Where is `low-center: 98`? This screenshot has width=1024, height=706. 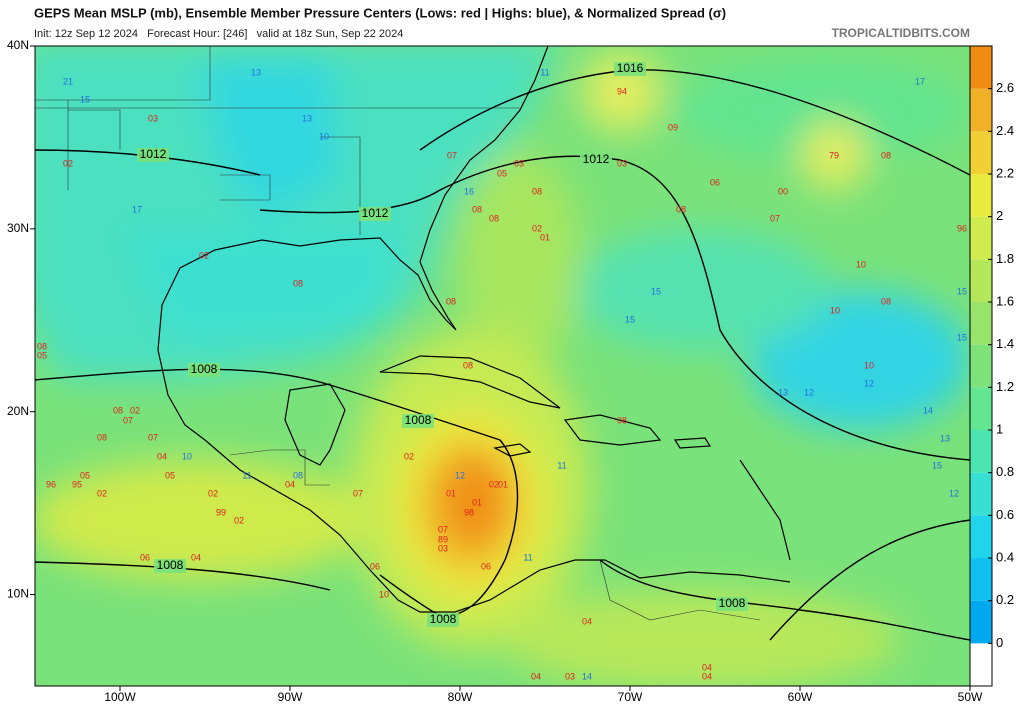 low-center: 98 is located at coordinates (469, 512).